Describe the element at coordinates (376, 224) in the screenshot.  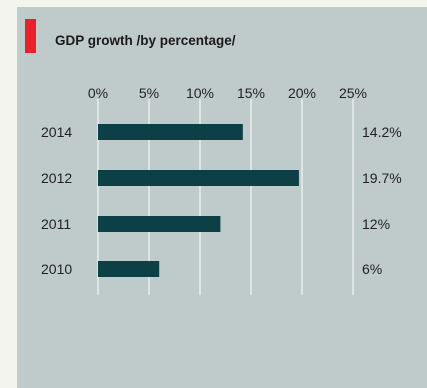
I see `value-label: 12%` at that location.